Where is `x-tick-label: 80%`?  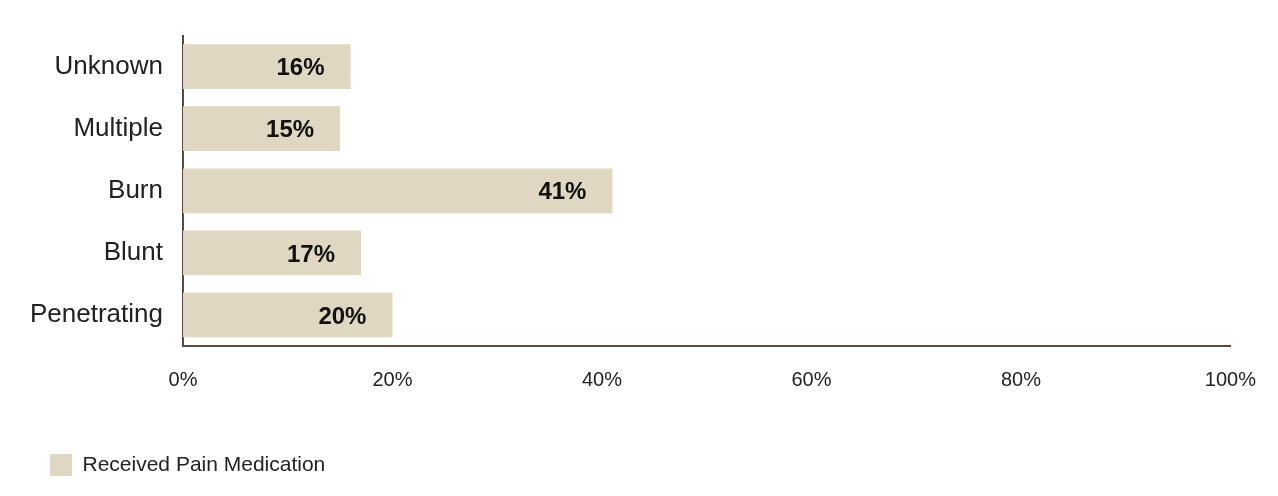 x-tick-label: 80% is located at coordinates (1021, 378).